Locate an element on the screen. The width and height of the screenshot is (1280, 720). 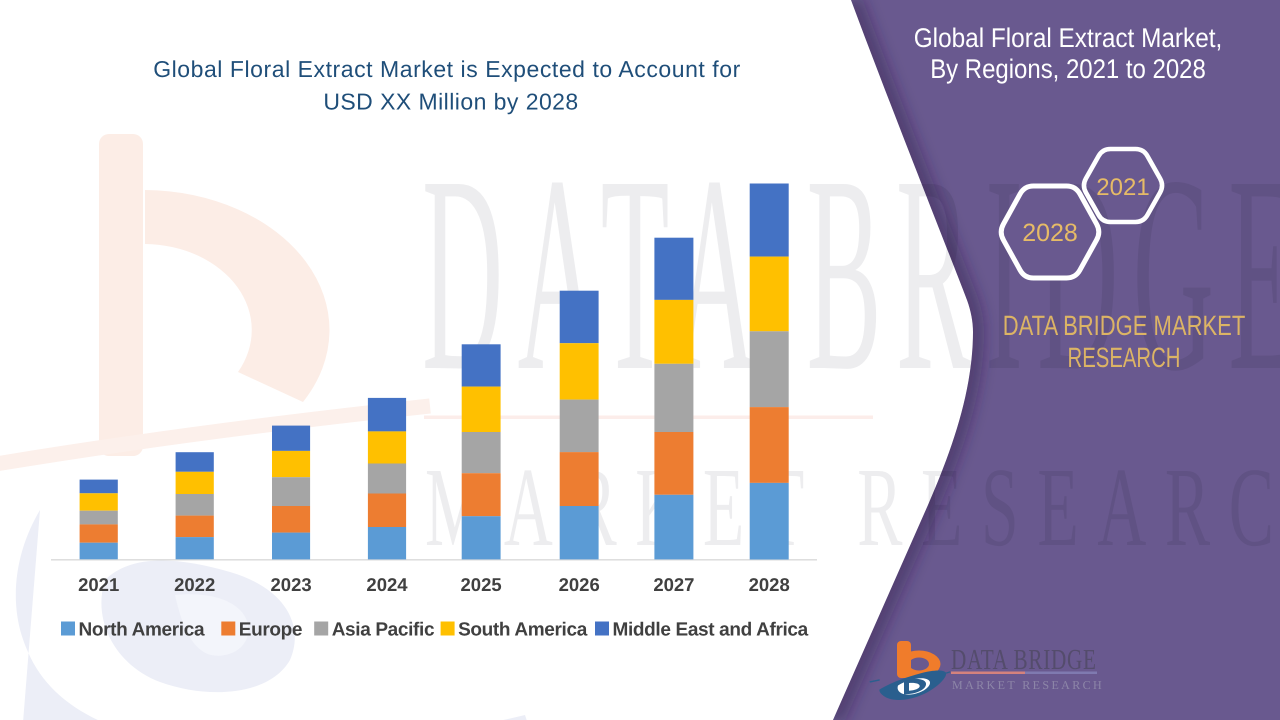
svg-text: Asia Pacific is located at coordinates (383, 630).